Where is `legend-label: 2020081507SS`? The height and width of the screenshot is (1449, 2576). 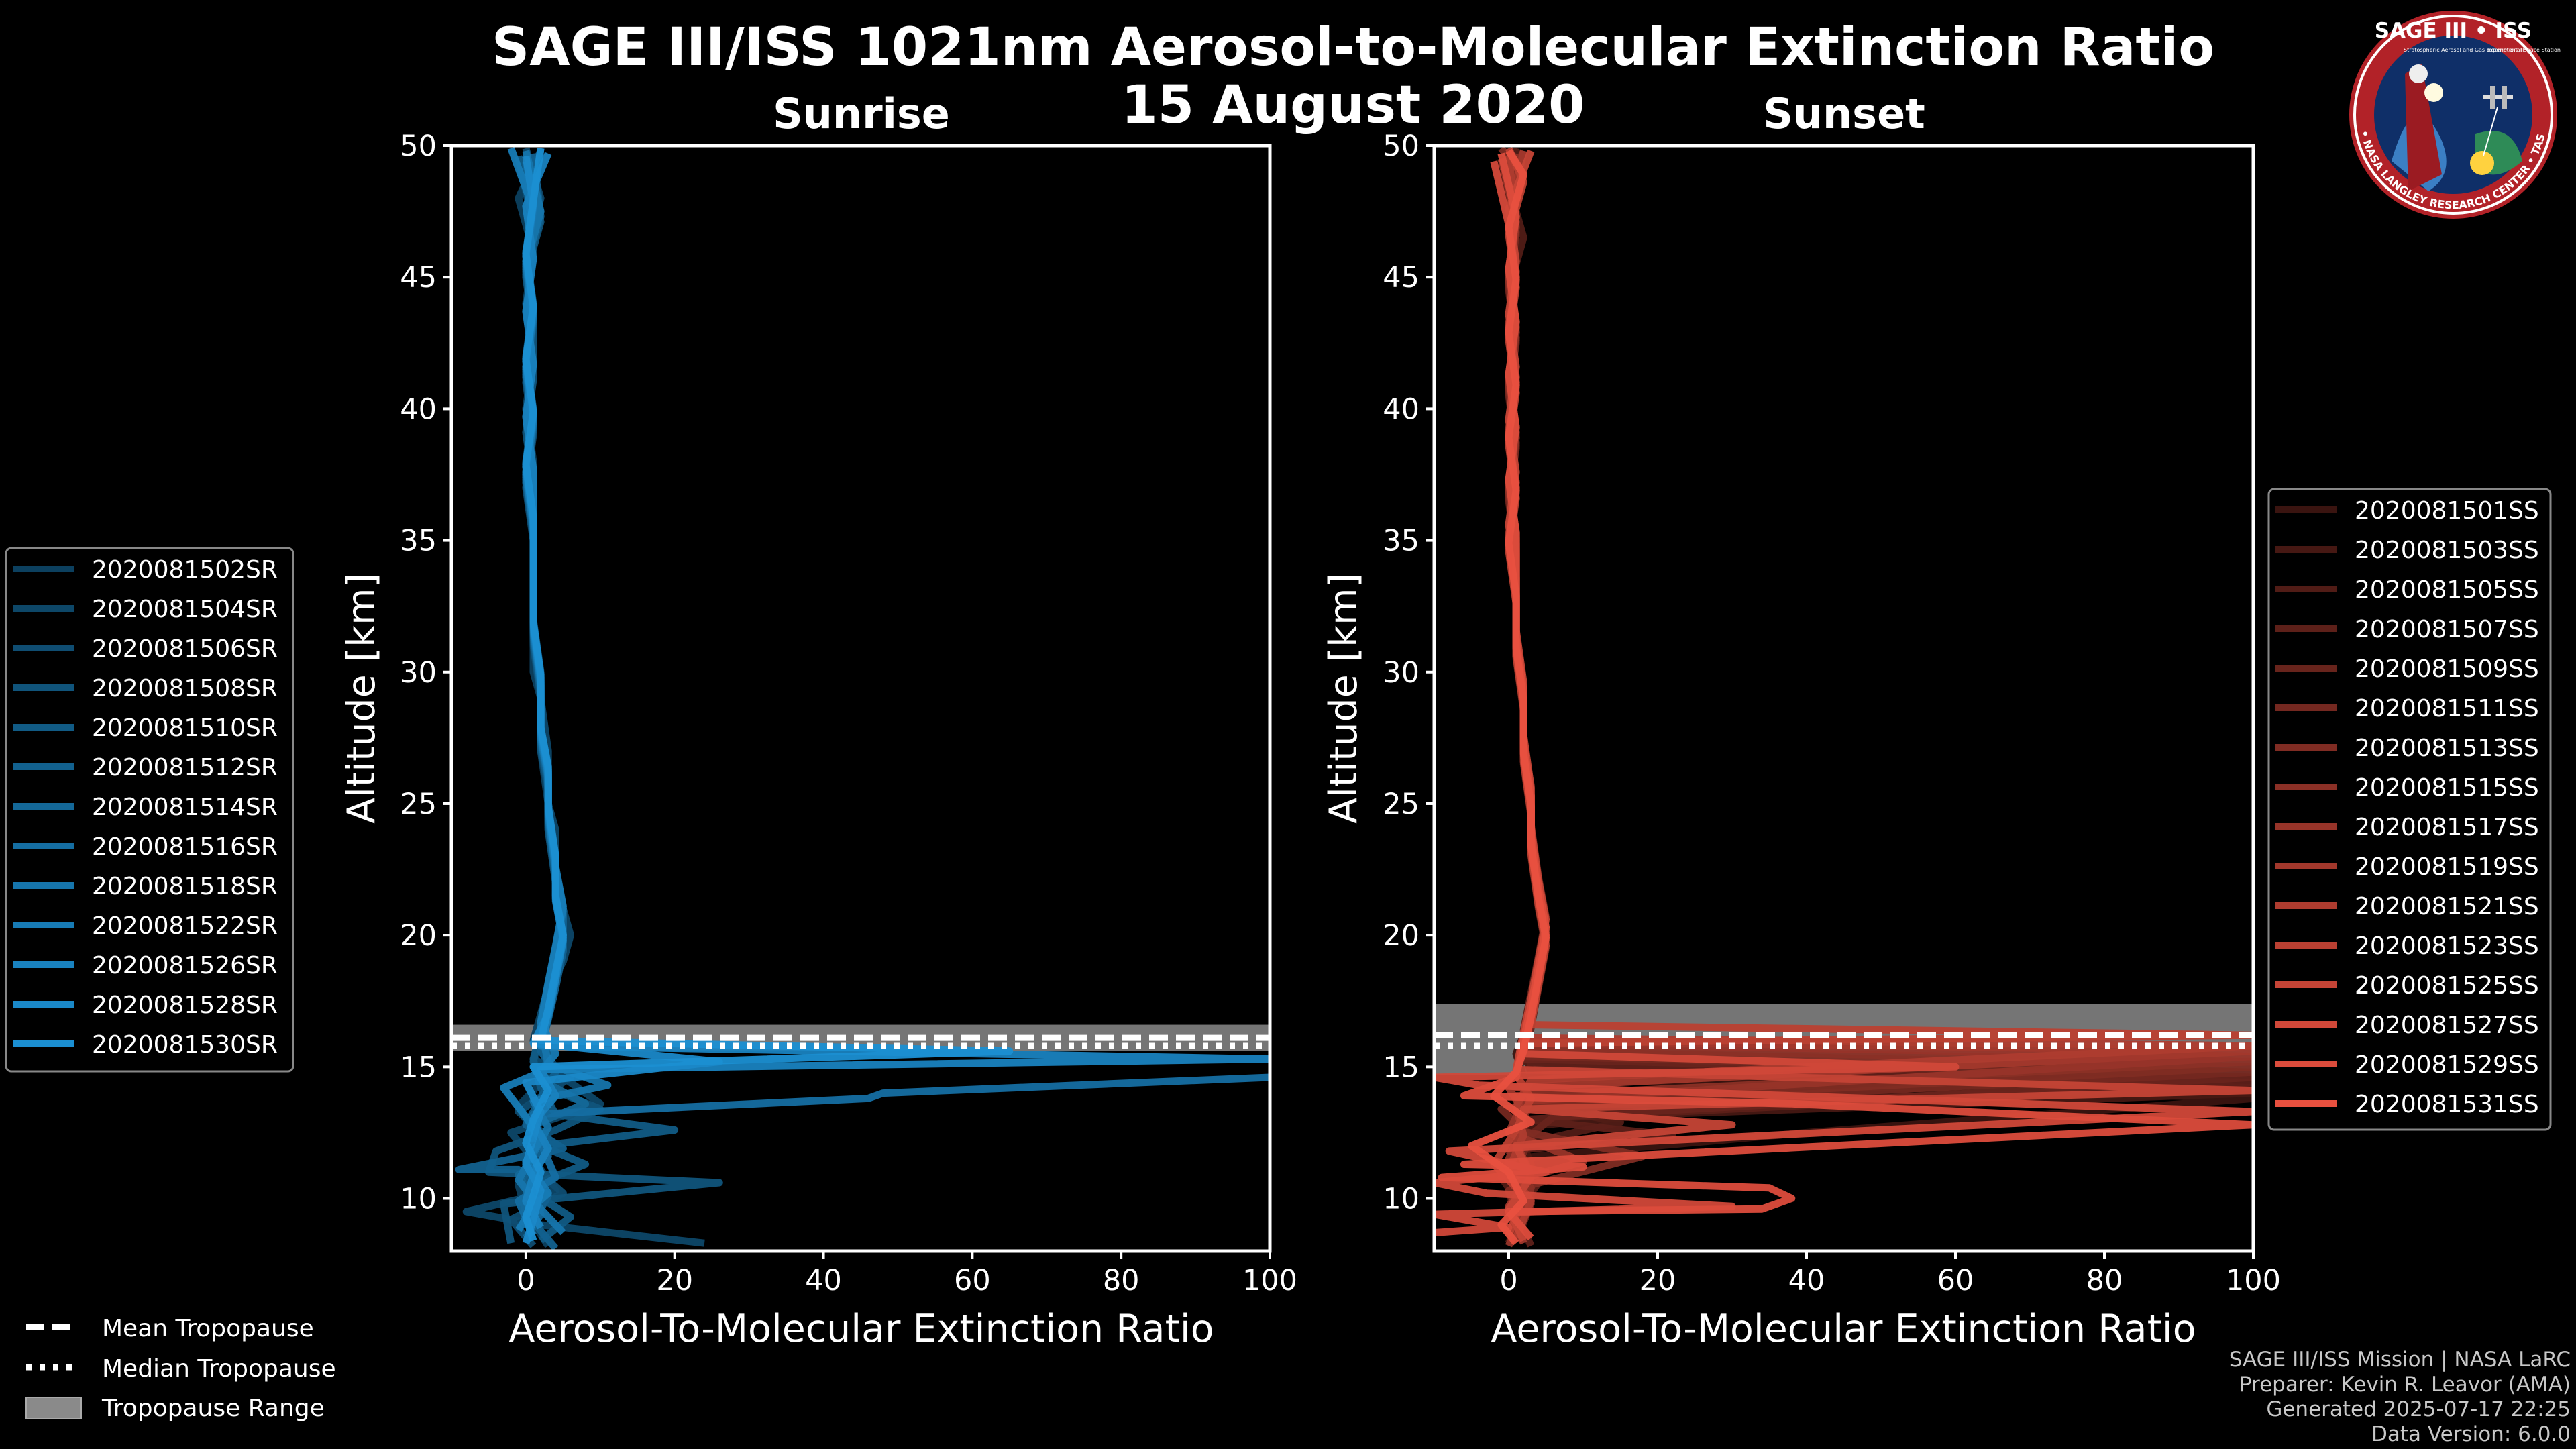
legend-label: 2020081507SS is located at coordinates (2447, 629).